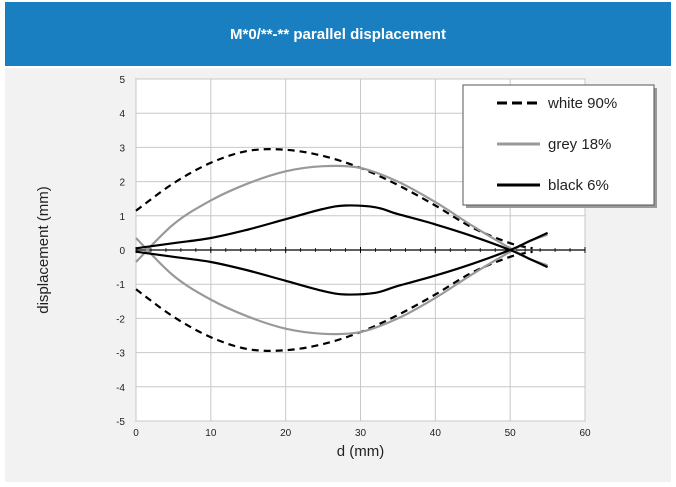 The height and width of the screenshot is (487, 676). What do you see at coordinates (436, 433) in the screenshot?
I see `x-tick-label: 40` at bounding box center [436, 433].